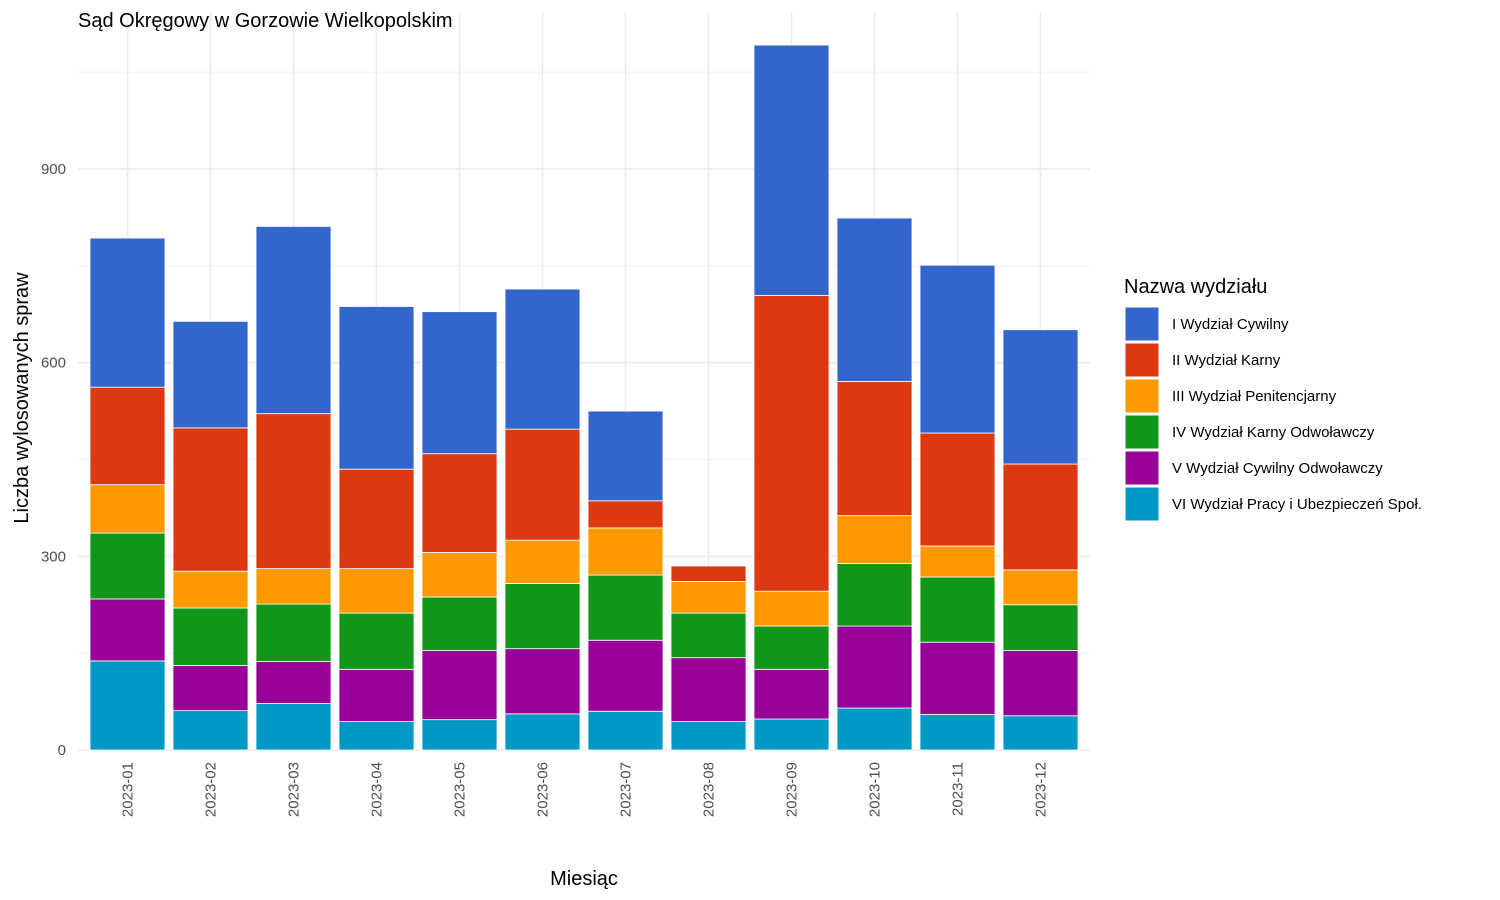 The image size is (1500, 900). Describe the element at coordinates (958, 789) in the screenshot. I see `x-tick-label: 2023-11` at that location.